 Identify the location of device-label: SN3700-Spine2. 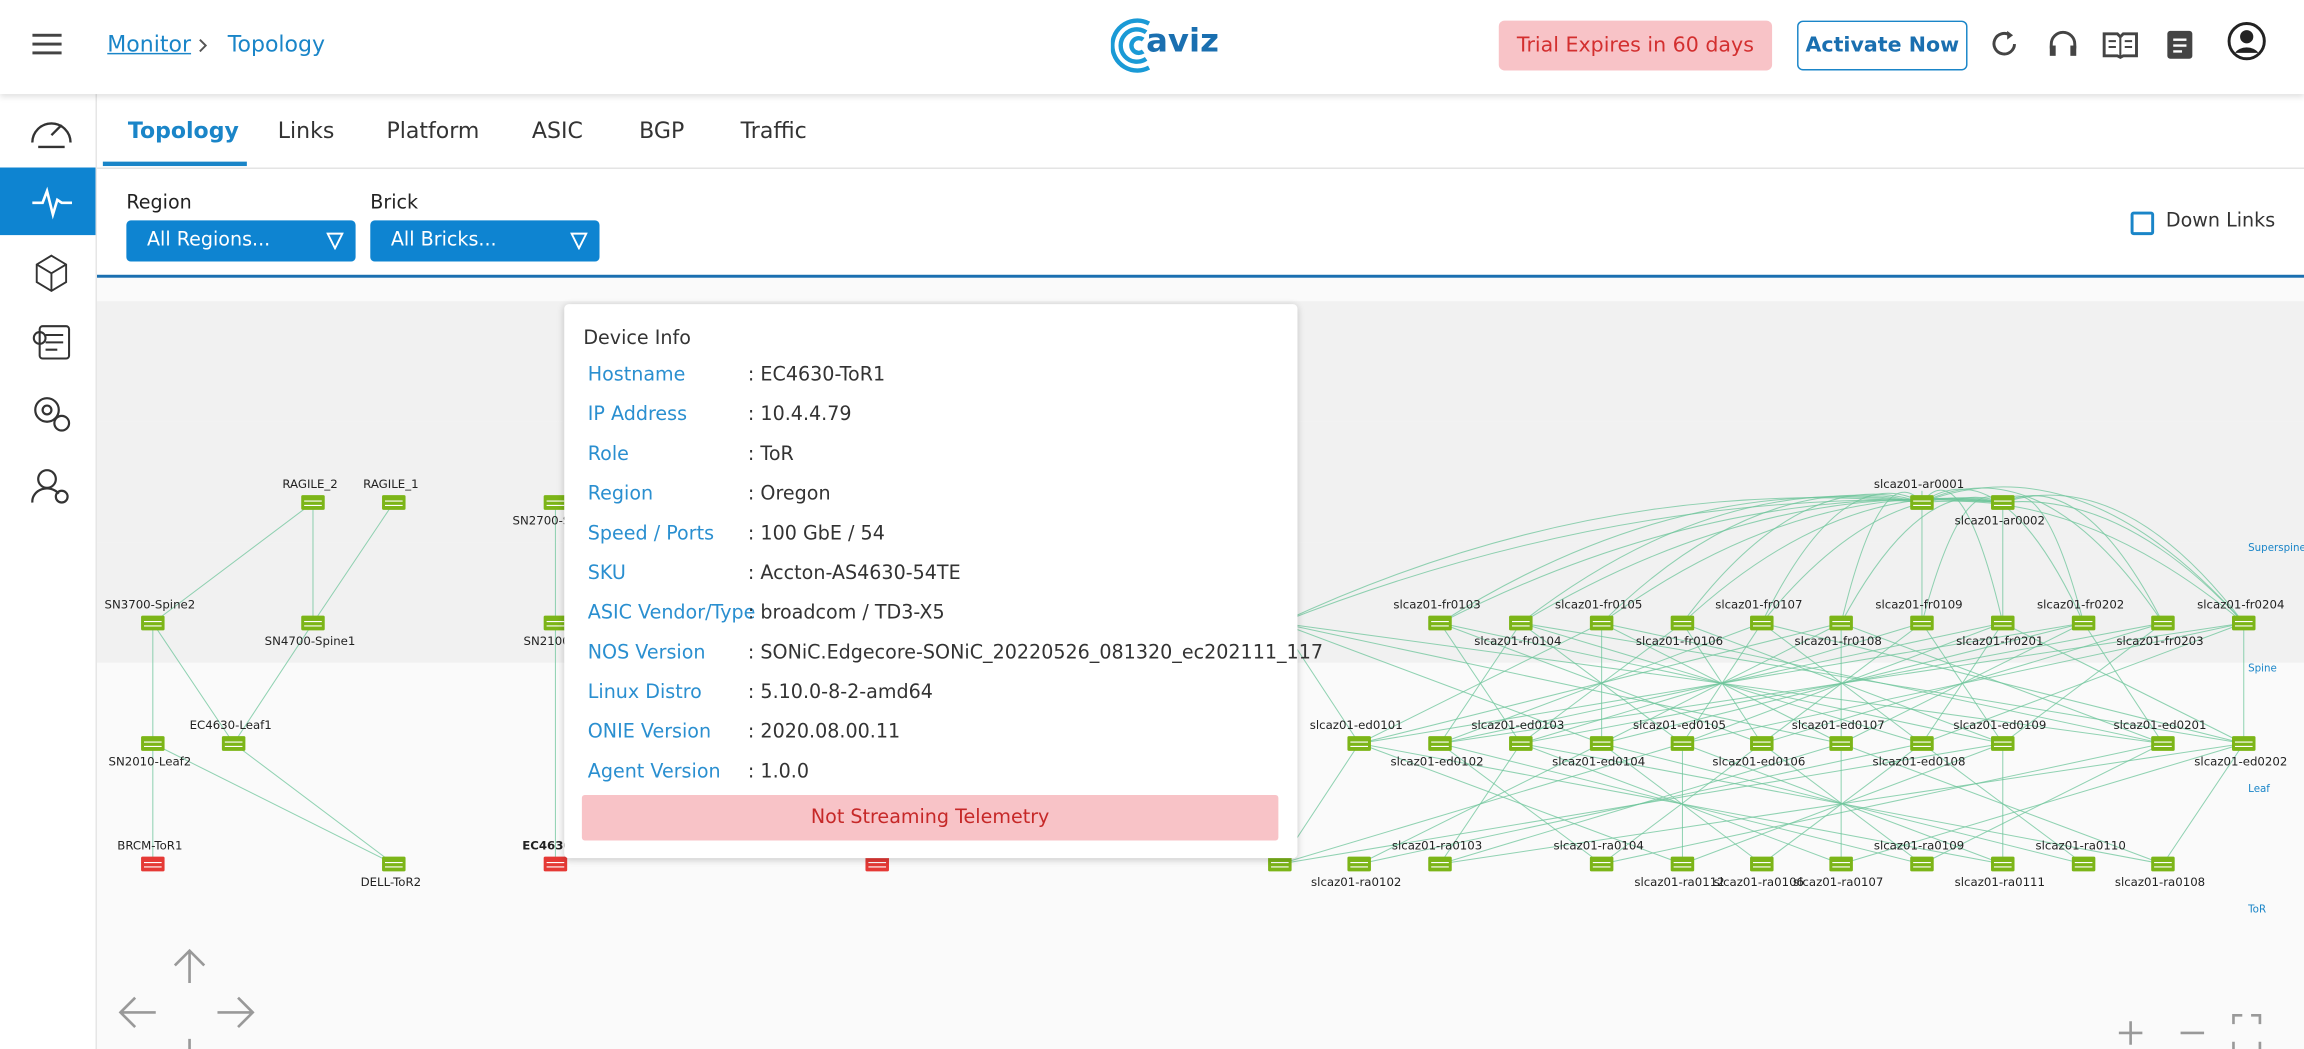
(150, 604).